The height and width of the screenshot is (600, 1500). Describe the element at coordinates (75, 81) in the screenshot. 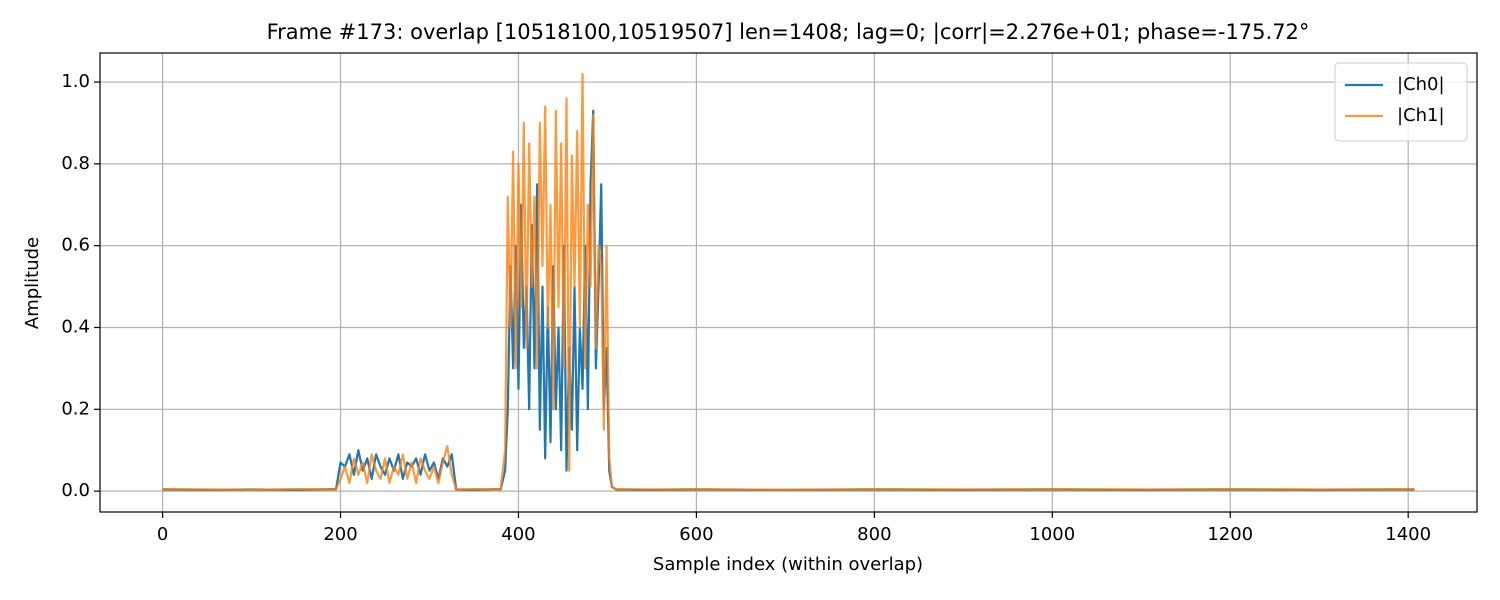

I see `y-tick-label: 1.0` at that location.